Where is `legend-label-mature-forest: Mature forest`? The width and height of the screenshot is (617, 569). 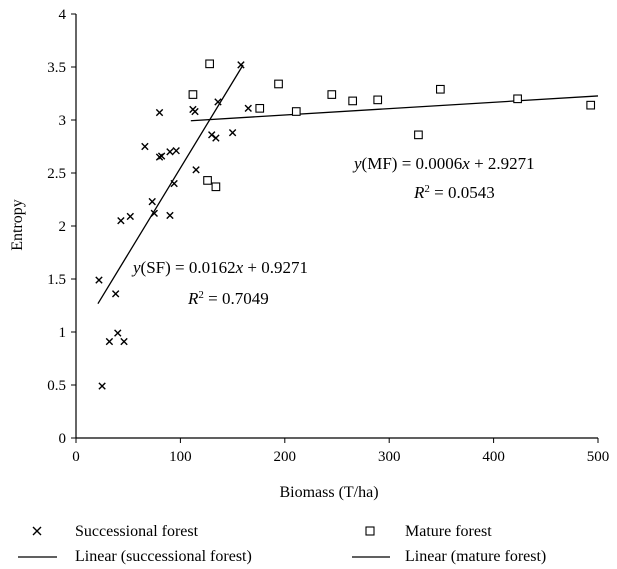
legend-label-mature-forest: Mature forest is located at coordinates (448, 531).